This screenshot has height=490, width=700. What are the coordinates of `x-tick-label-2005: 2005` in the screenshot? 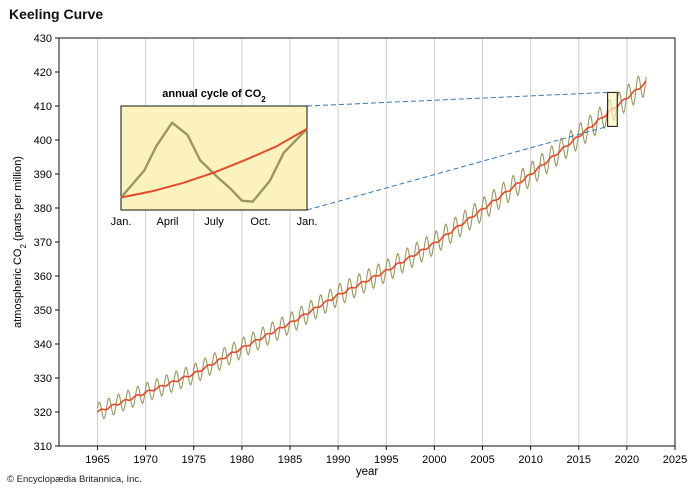 It's located at (482, 460).